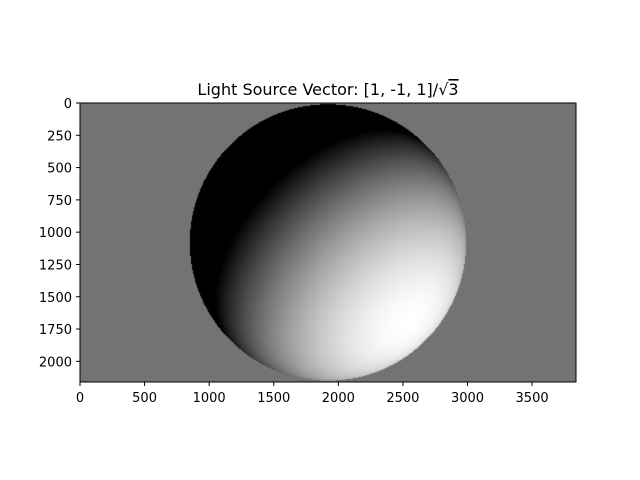 The image size is (640, 480). I want to click on x-tick-label: 1500, so click(273, 398).